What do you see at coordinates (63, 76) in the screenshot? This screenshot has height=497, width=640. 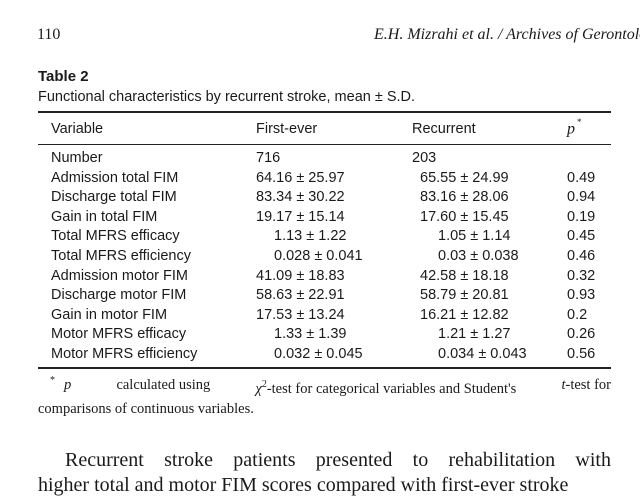 I see `table-label: Table 2` at bounding box center [63, 76].